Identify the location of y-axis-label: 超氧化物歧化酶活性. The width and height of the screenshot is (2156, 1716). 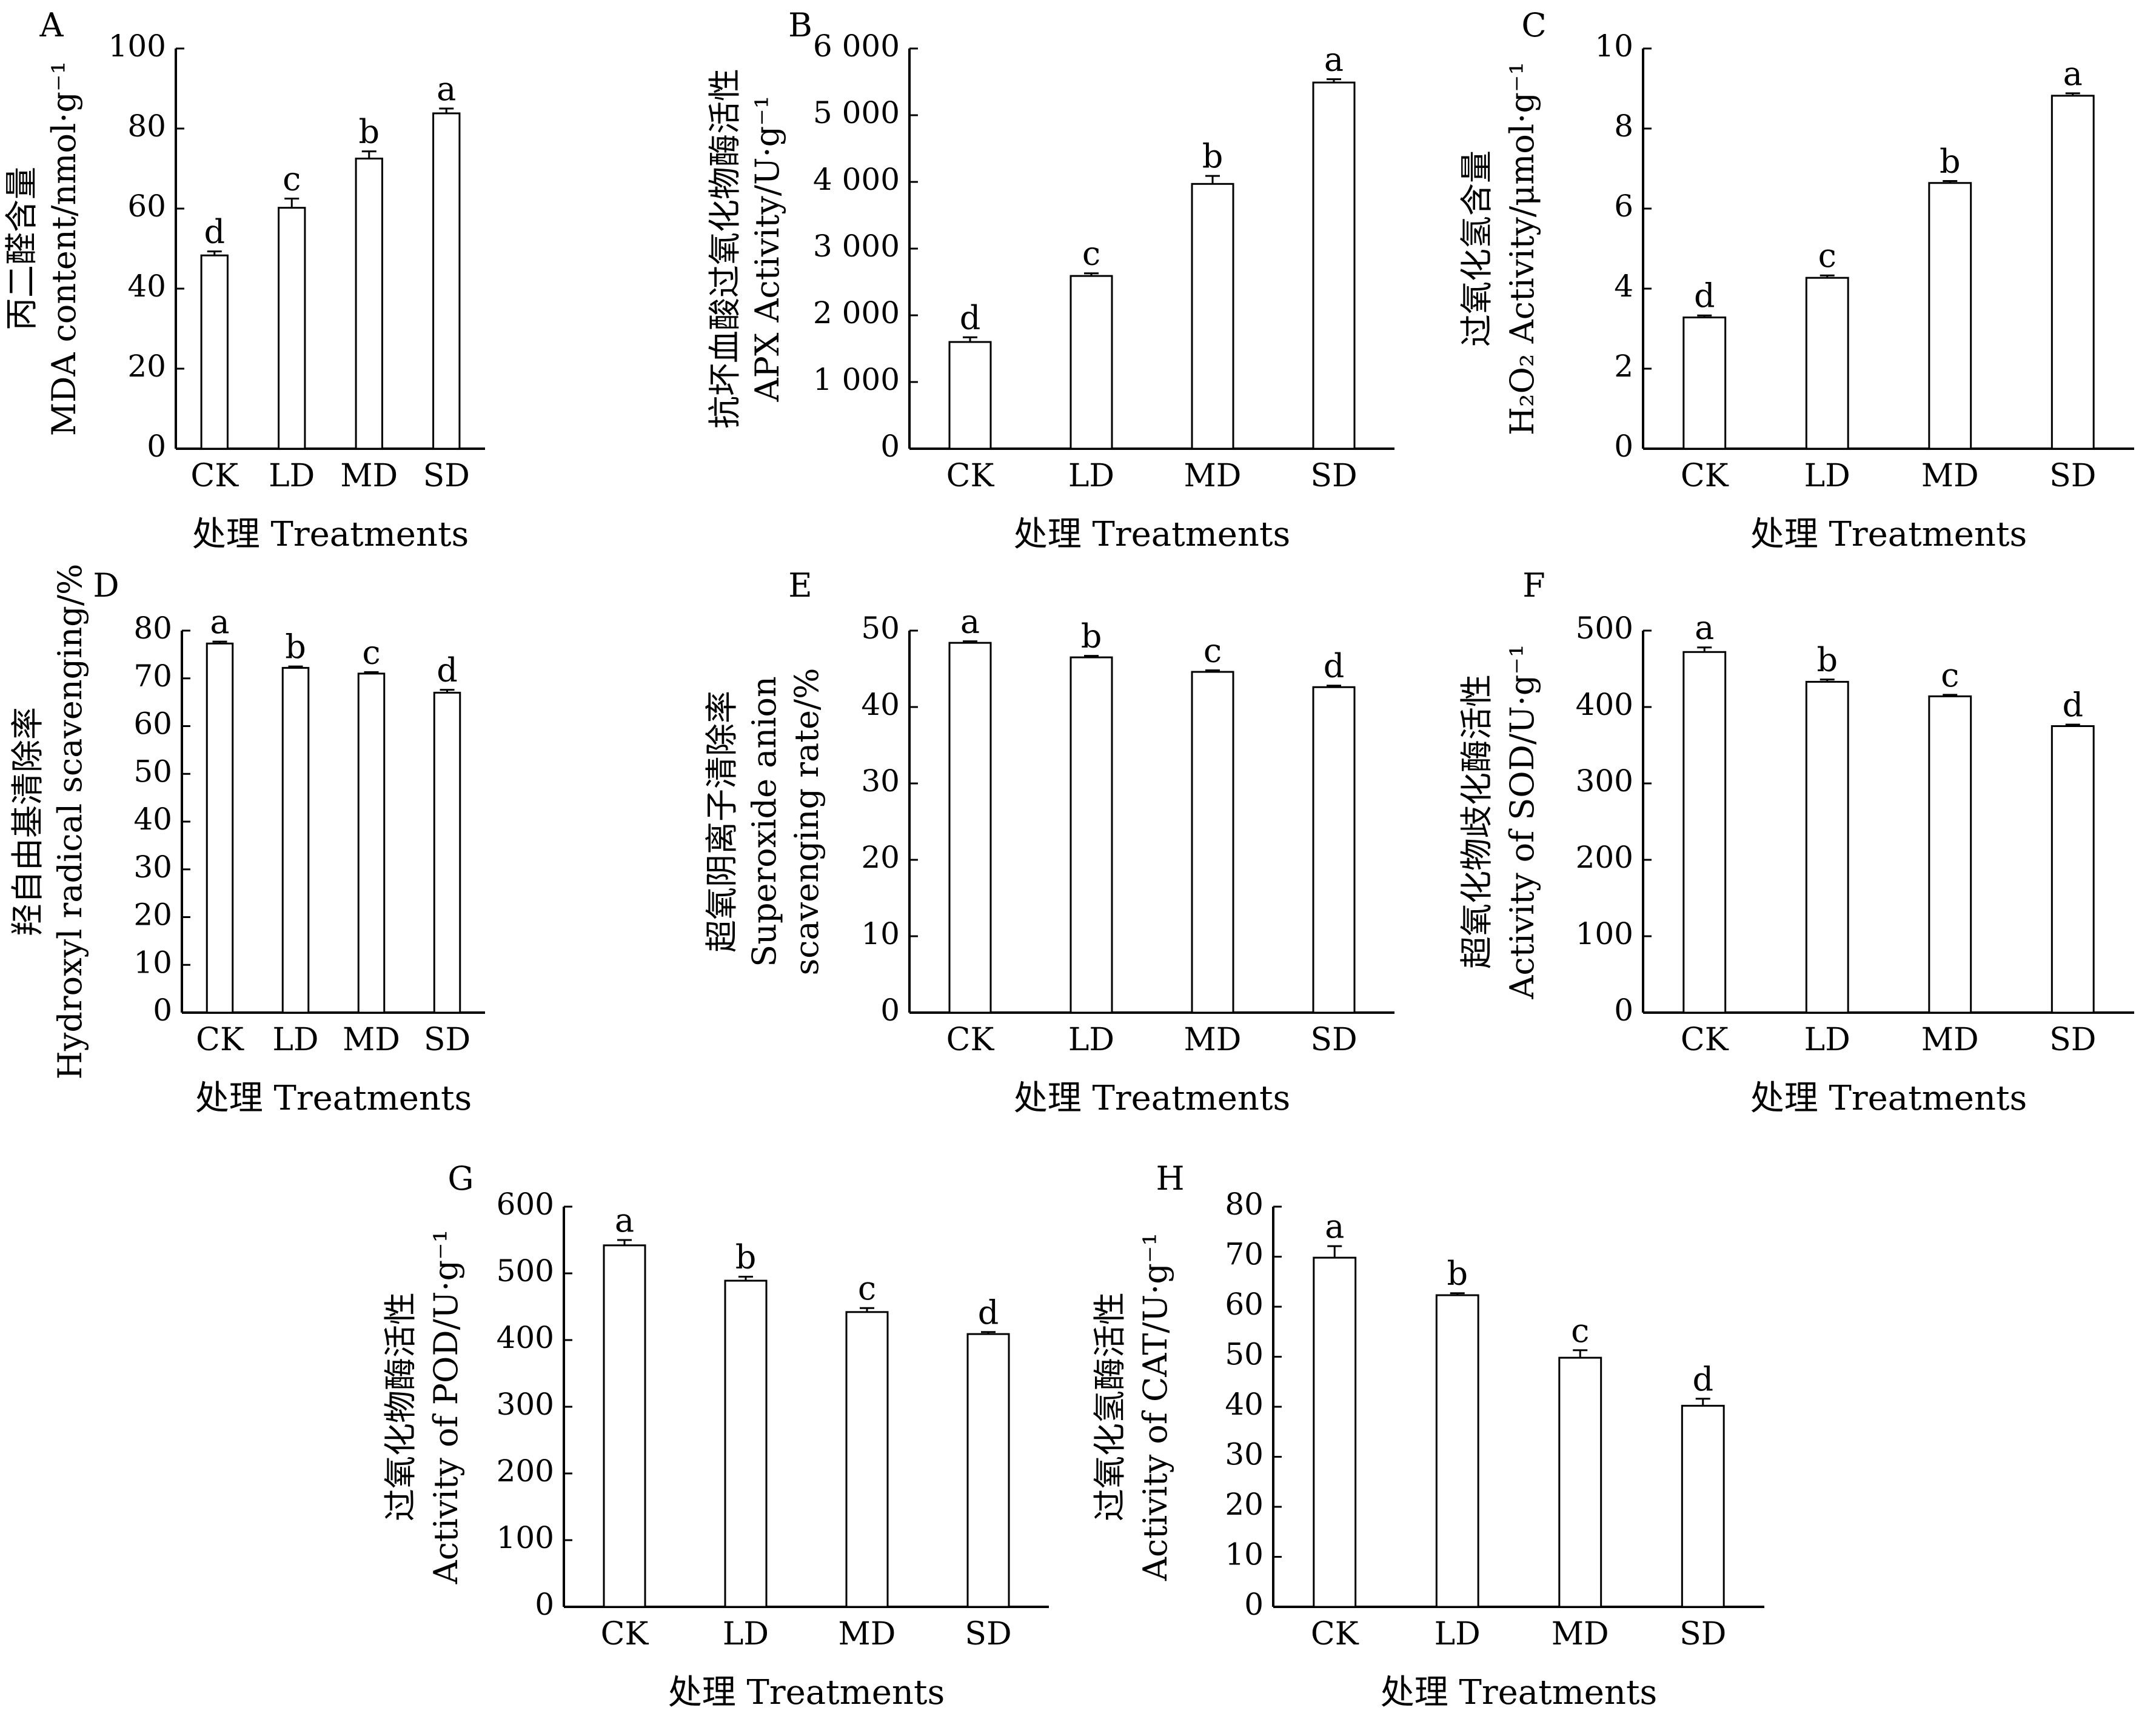
(1477, 821).